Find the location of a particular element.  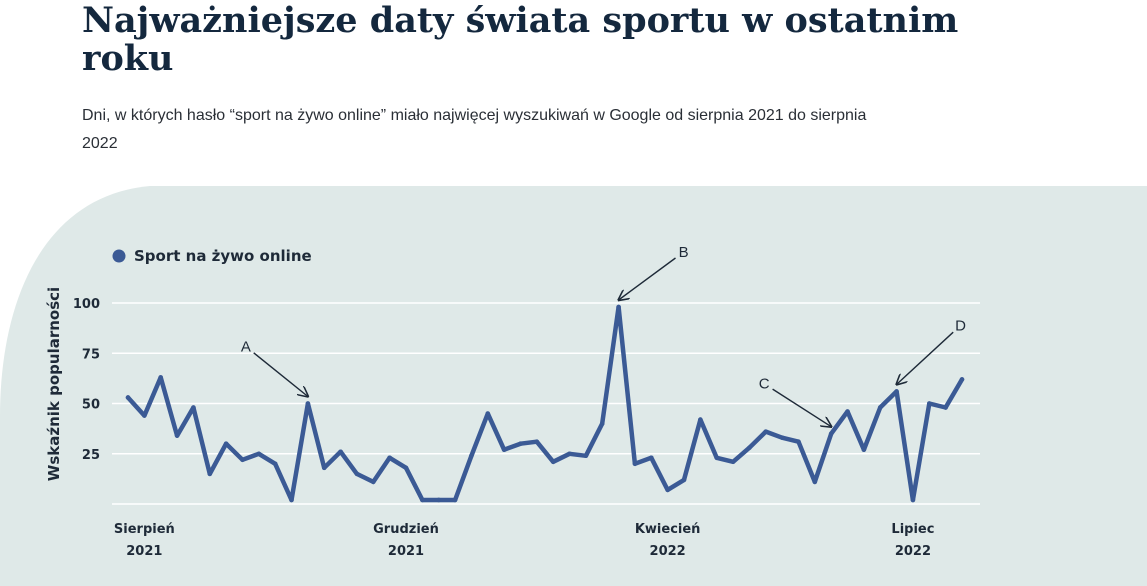

annotation-label: D is located at coordinates (960, 325).